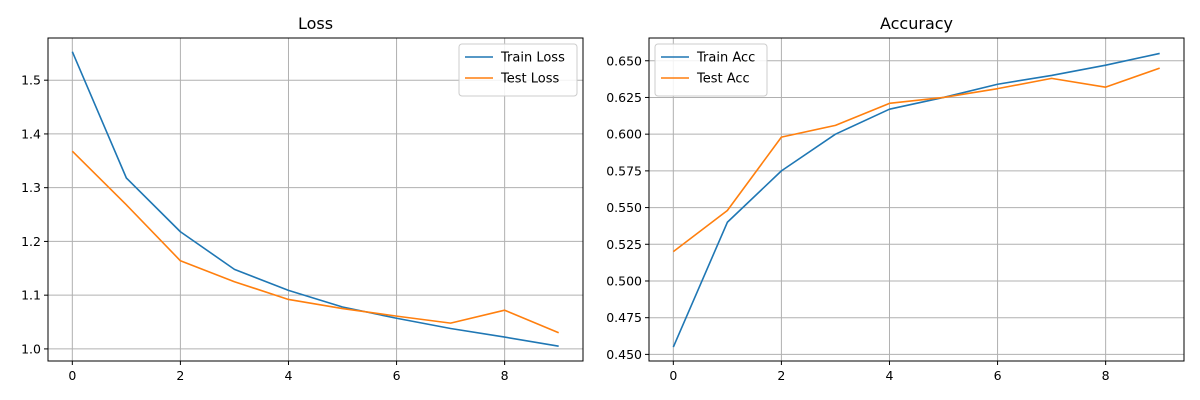 The height and width of the screenshot is (400, 1200). Describe the element at coordinates (31, 80) in the screenshot. I see `y-tick-label: 1.5` at that location.